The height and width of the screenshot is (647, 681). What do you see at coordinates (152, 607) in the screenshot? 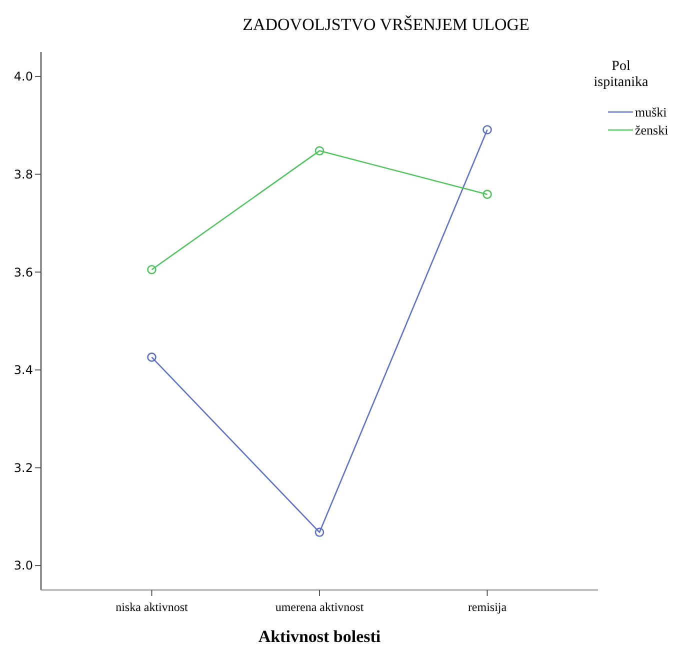
I see `x-tick-label: niska aktivnost` at bounding box center [152, 607].